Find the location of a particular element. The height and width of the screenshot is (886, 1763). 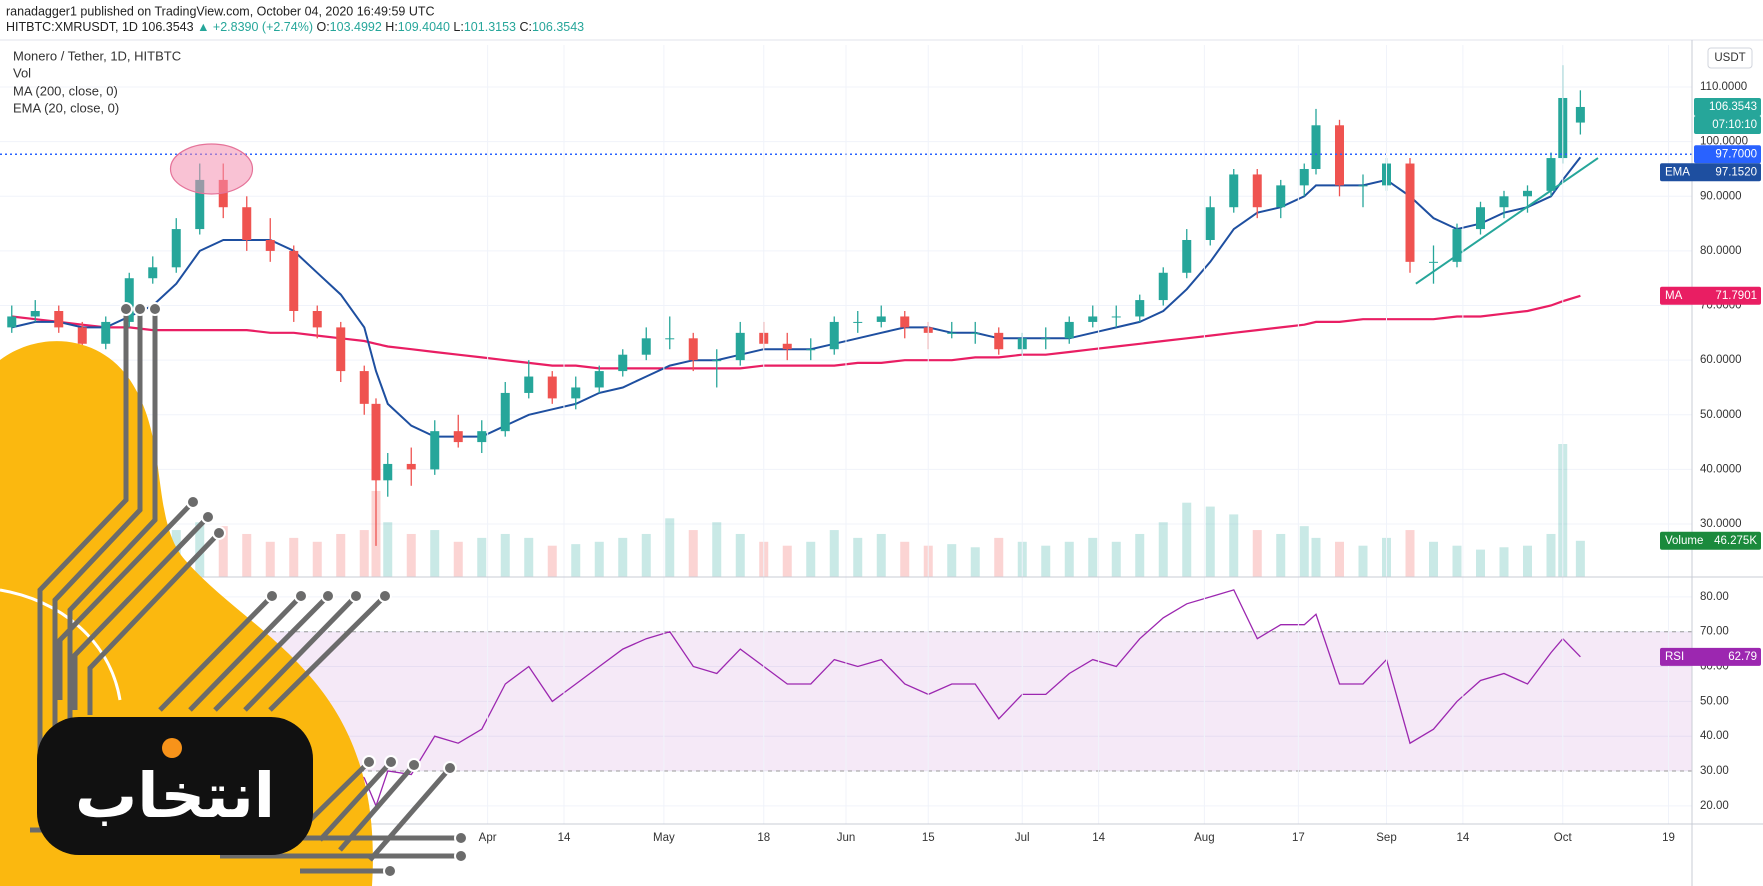

low-value: 101.3153 is located at coordinates (490, 27).